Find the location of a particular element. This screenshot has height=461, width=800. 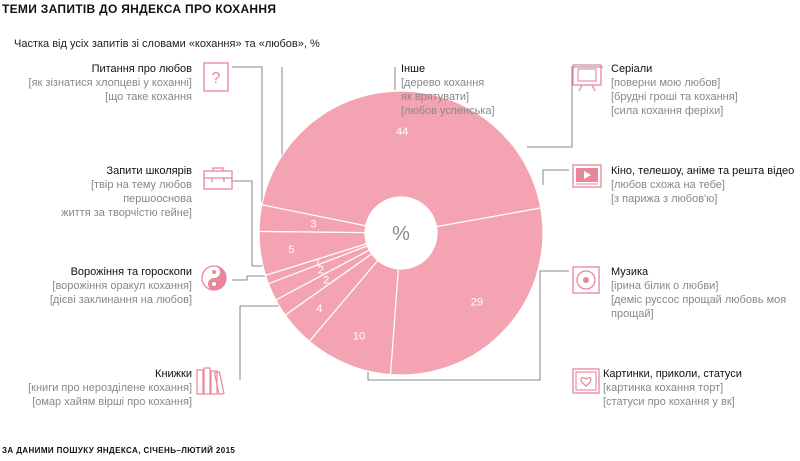

query-text: [ворожіння оракул кохання] is located at coordinates (122, 286).